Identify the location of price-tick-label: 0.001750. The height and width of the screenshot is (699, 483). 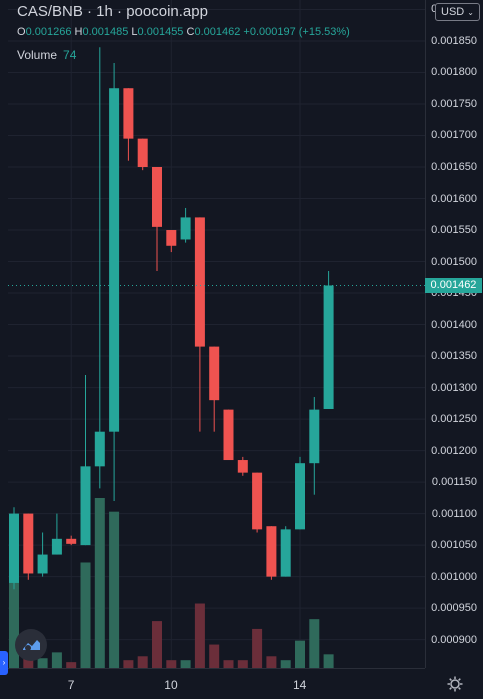
(454, 103).